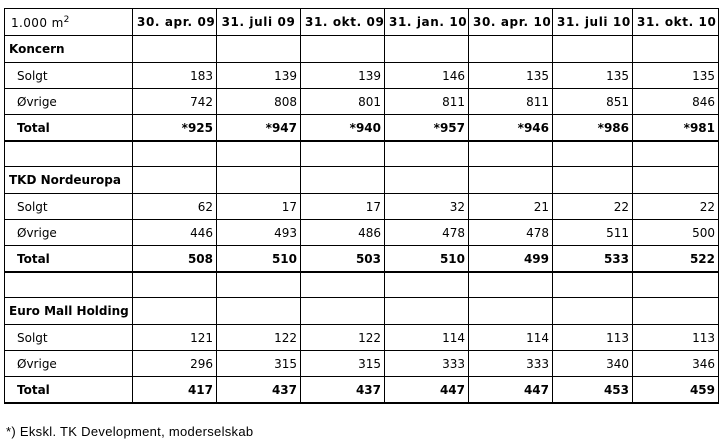 This screenshot has width=724, height=445. I want to click on column-header: 31. okt. 10, so click(675, 22).